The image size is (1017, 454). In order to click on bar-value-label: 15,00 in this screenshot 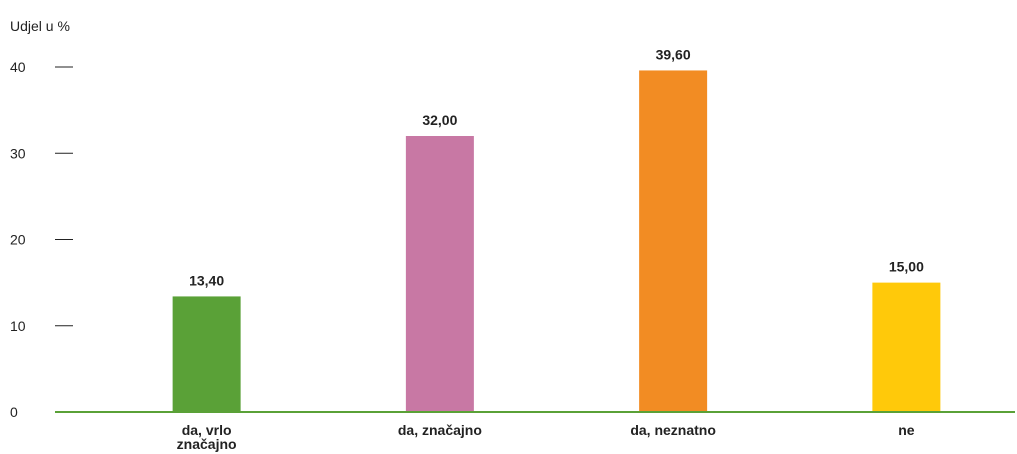, I will do `click(906, 267)`.